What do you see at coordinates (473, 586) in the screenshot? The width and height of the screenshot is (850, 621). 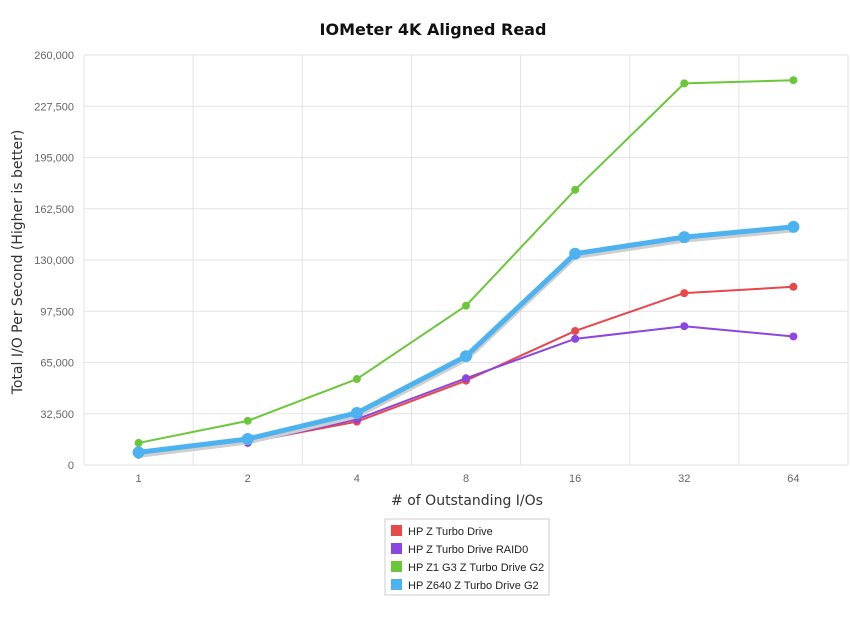 I see `legend-label: HP Z640 Z Turbo Drive G2` at bounding box center [473, 586].